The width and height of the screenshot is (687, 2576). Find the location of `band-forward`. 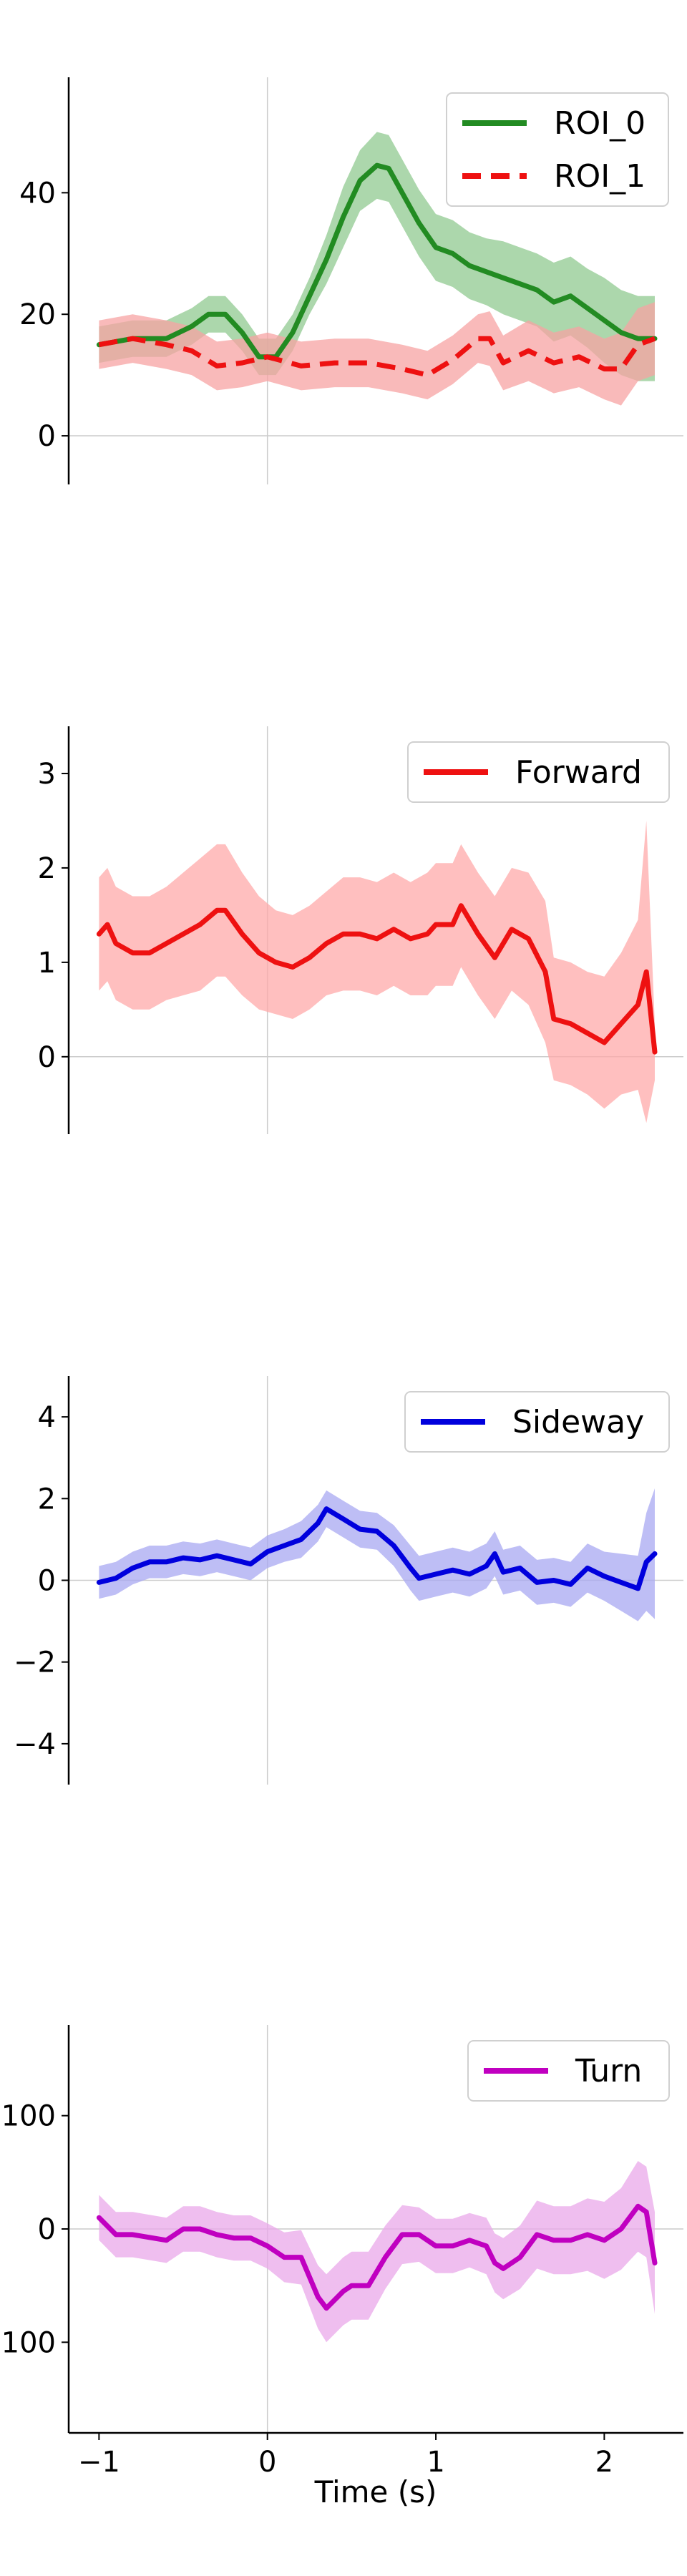

band-forward is located at coordinates (377, 971).